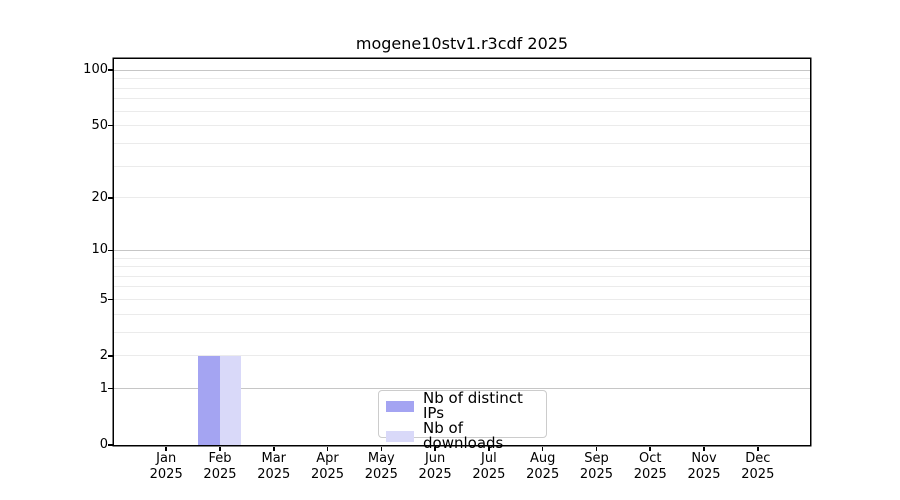  Describe the element at coordinates (99, 125) in the screenshot. I see `y-tick-label: 50` at that location.